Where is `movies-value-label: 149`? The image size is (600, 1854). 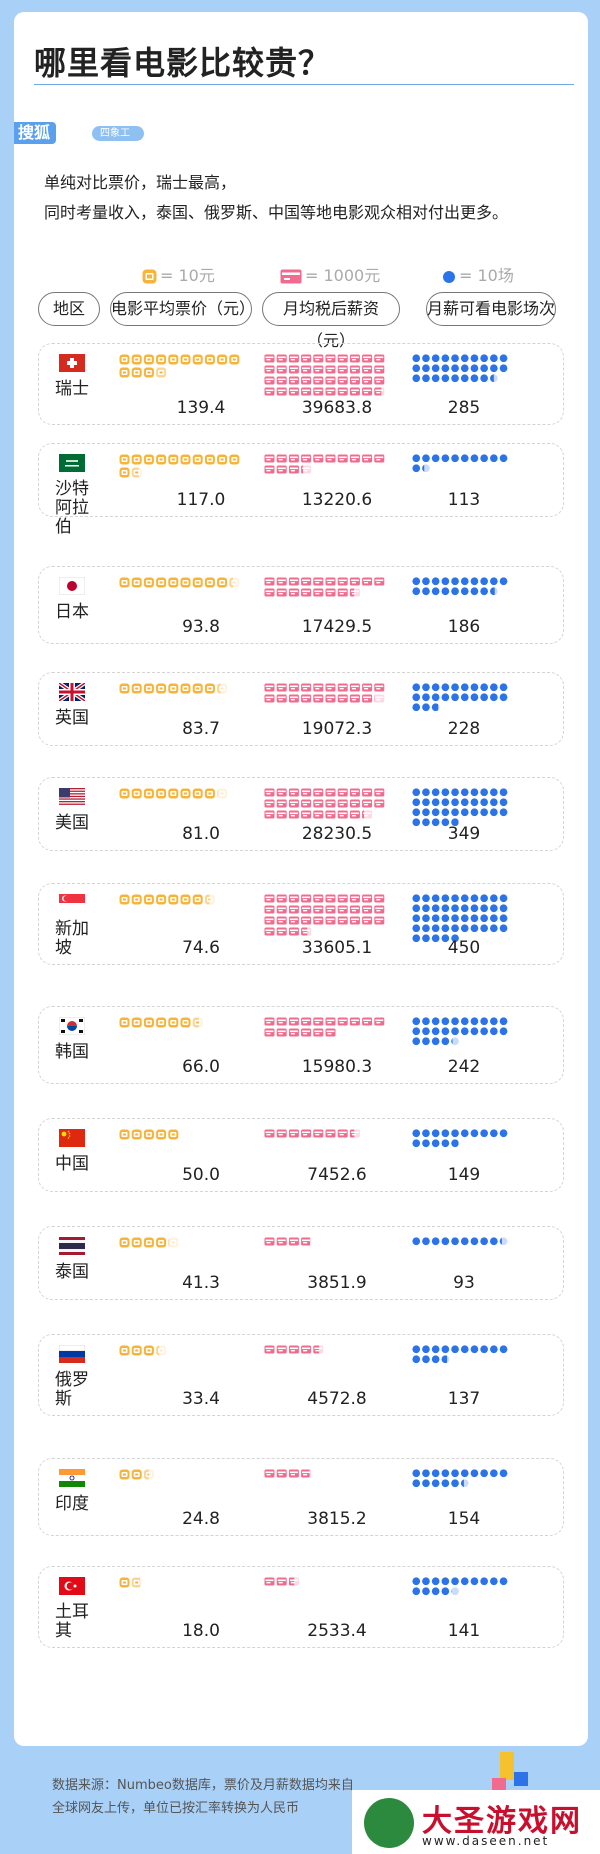
movies-value-label: 149 is located at coordinates (464, 1175).